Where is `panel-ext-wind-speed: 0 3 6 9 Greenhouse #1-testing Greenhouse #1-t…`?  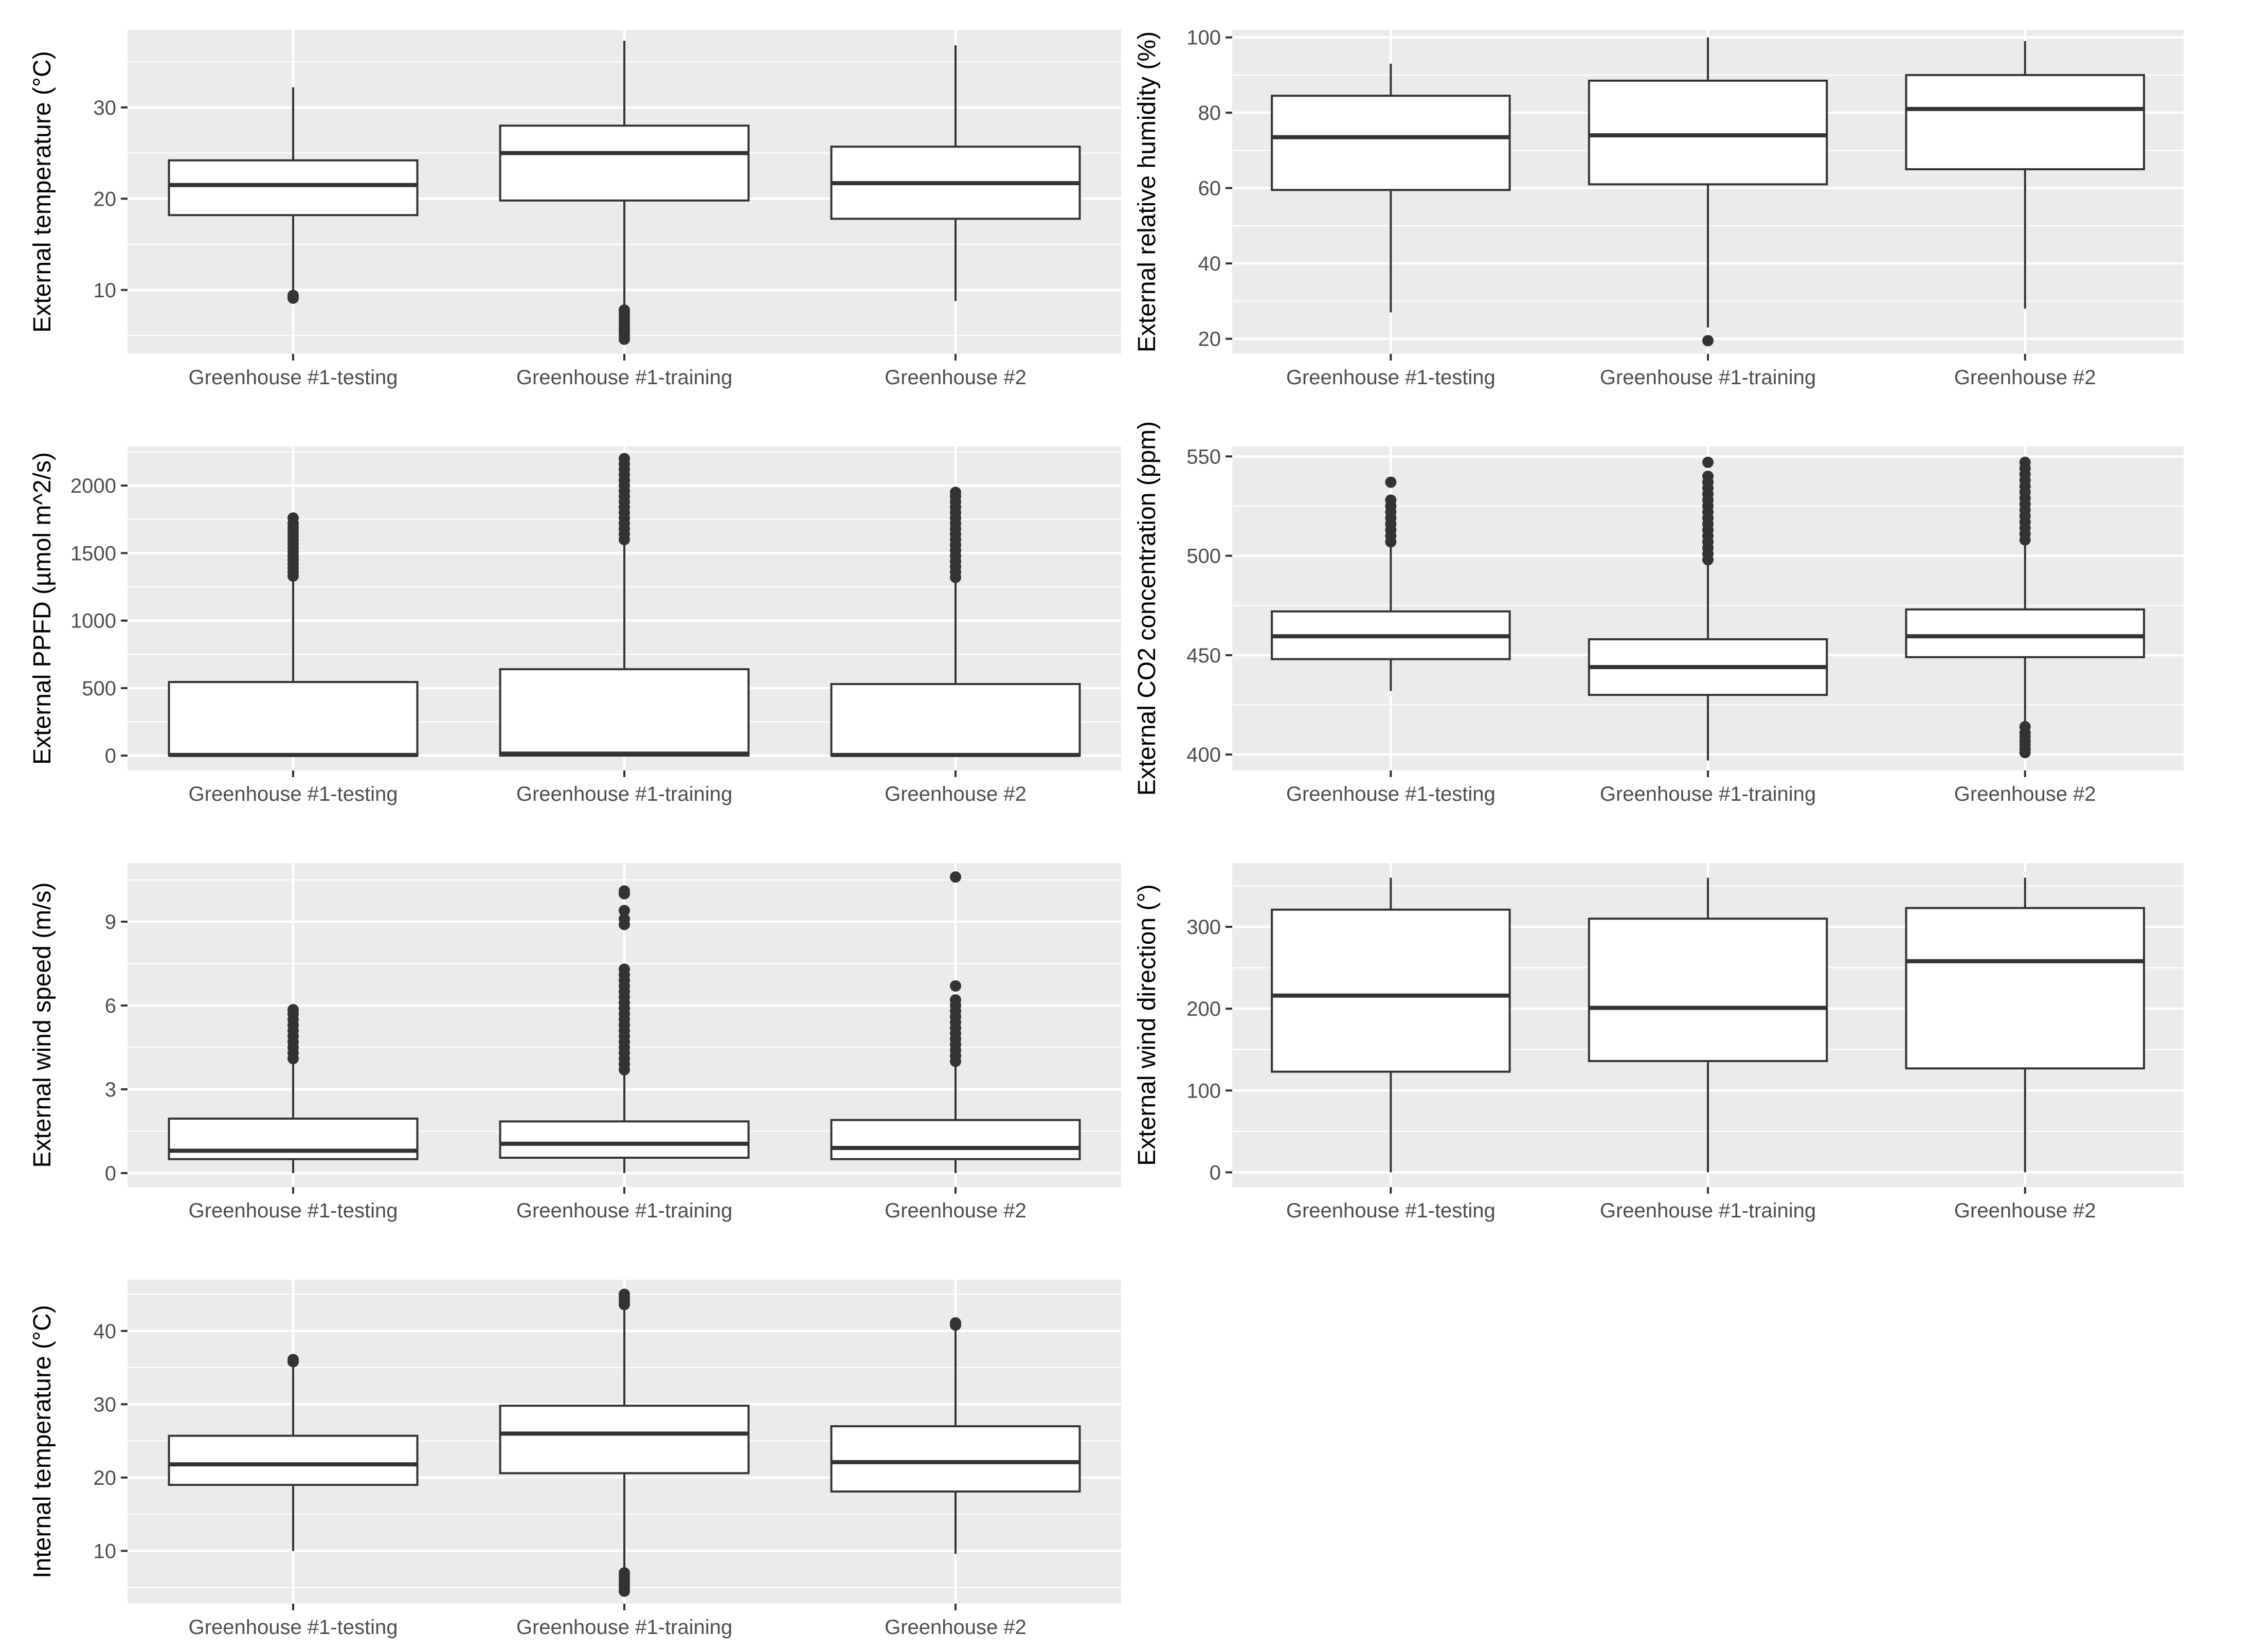 panel-ext-wind-speed: 0 3 6 9 Greenhouse #1-testing Greenhouse #1-t… is located at coordinates (575, 1042).